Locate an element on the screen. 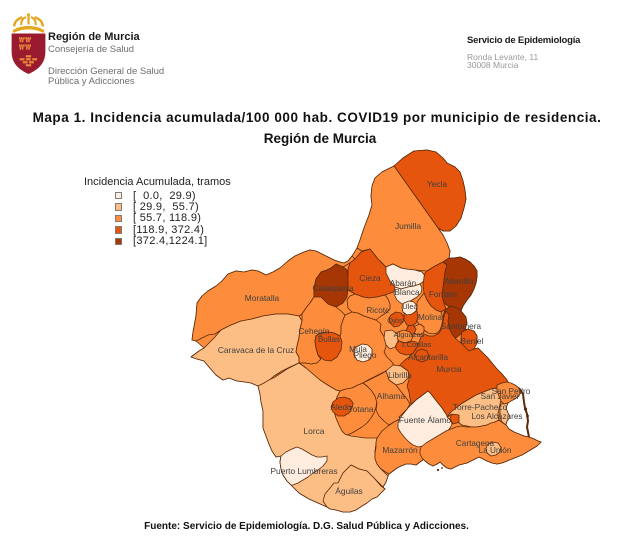 The image size is (640, 551). svg-text: Fuente Álamo is located at coordinates (425, 420).